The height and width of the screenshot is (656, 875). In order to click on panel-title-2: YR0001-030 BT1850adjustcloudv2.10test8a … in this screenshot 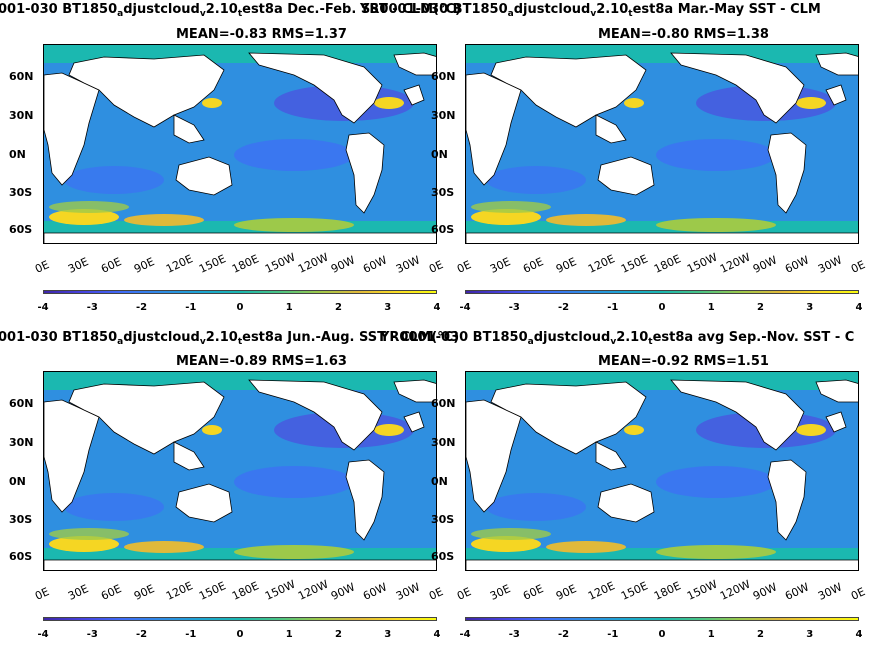, I will do `click(590, 10)`.